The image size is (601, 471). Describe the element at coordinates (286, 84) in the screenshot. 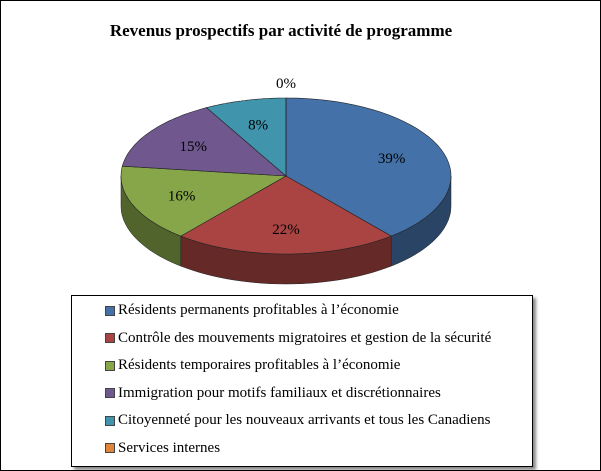

I see `data-label: 0%` at that location.